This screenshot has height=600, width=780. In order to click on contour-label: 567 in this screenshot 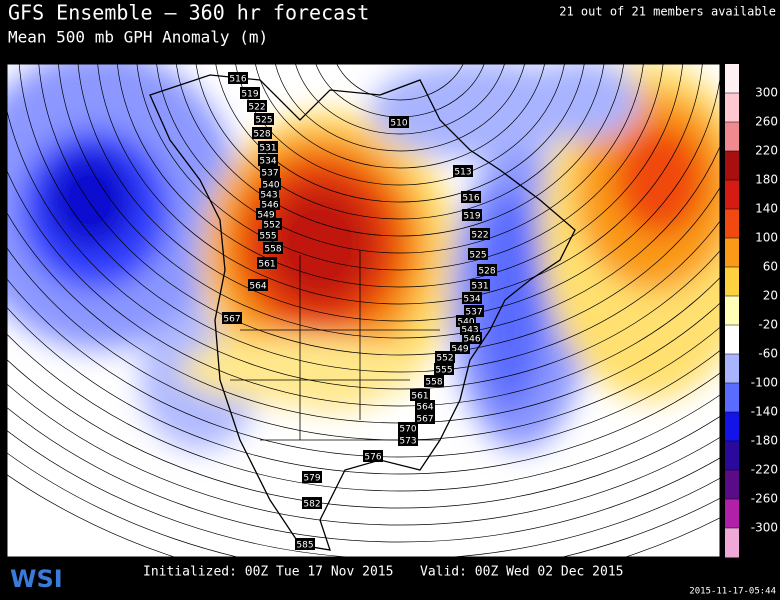, I will do `click(424, 420)`.